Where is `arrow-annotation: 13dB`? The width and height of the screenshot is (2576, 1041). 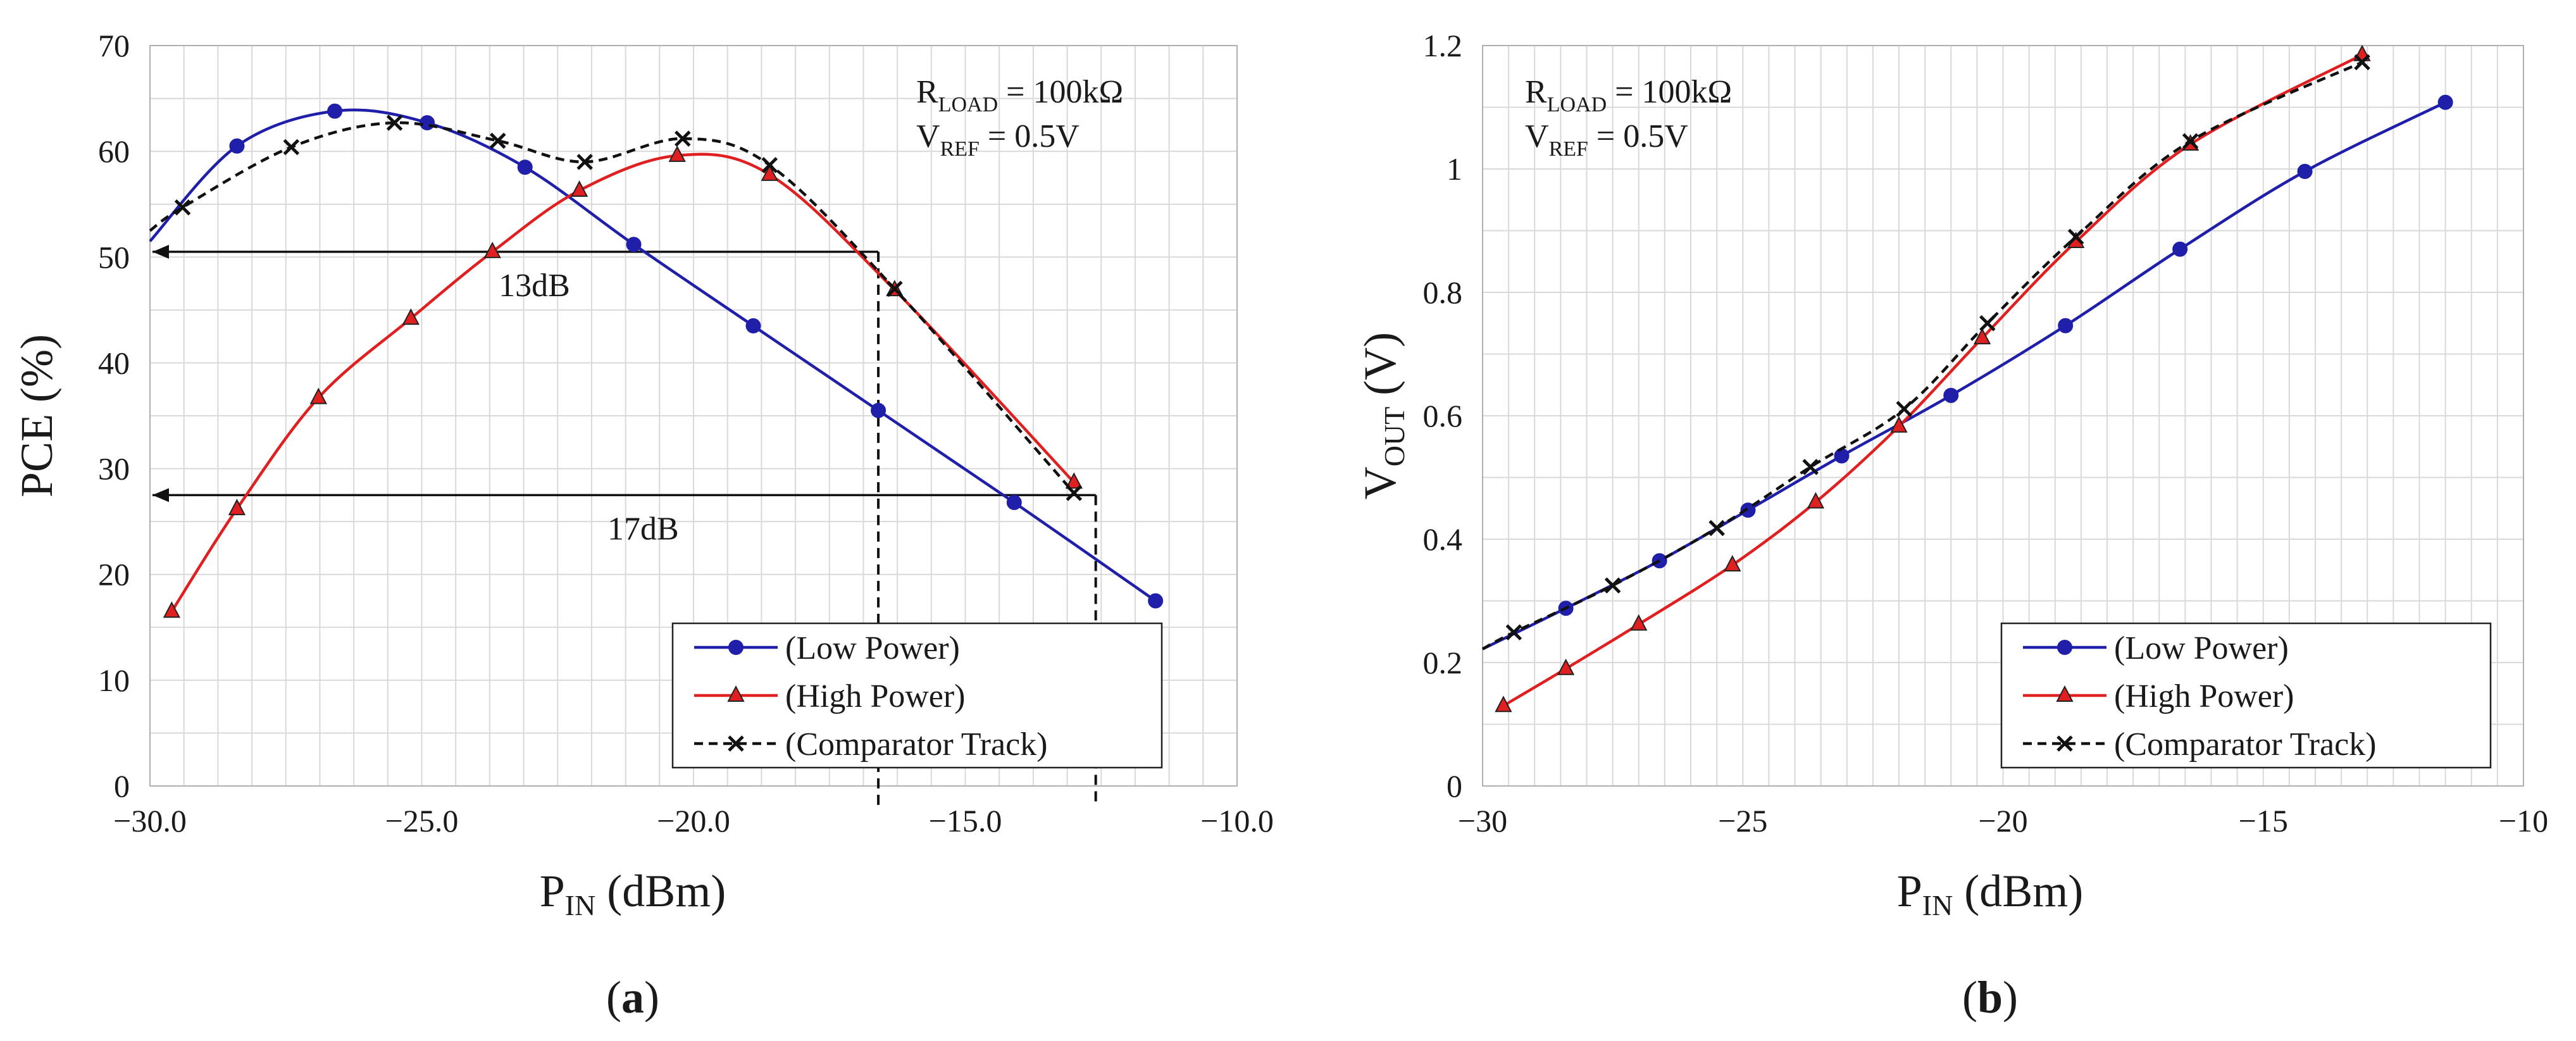
arrow-annotation: 13dB is located at coordinates (515, 274).